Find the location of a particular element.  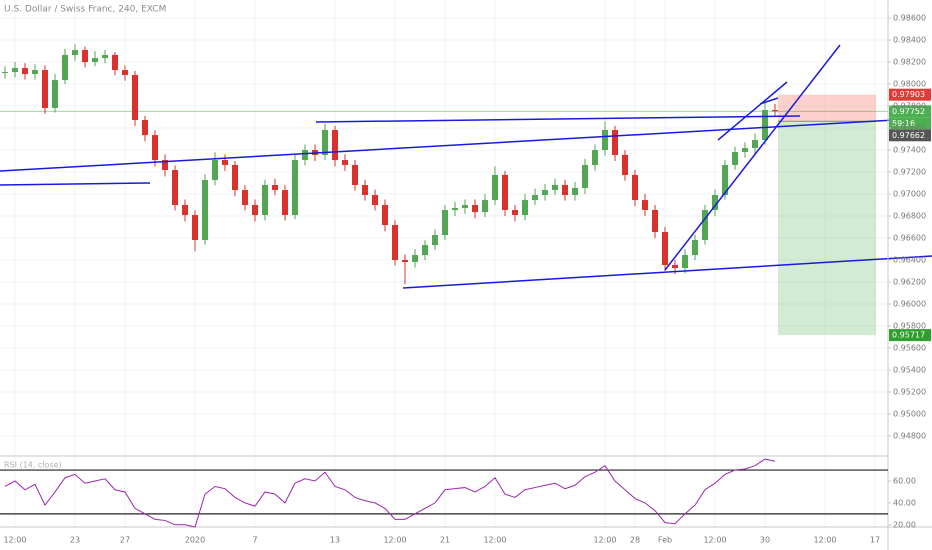

y-tick-label: 0.97400 is located at coordinates (909, 150).